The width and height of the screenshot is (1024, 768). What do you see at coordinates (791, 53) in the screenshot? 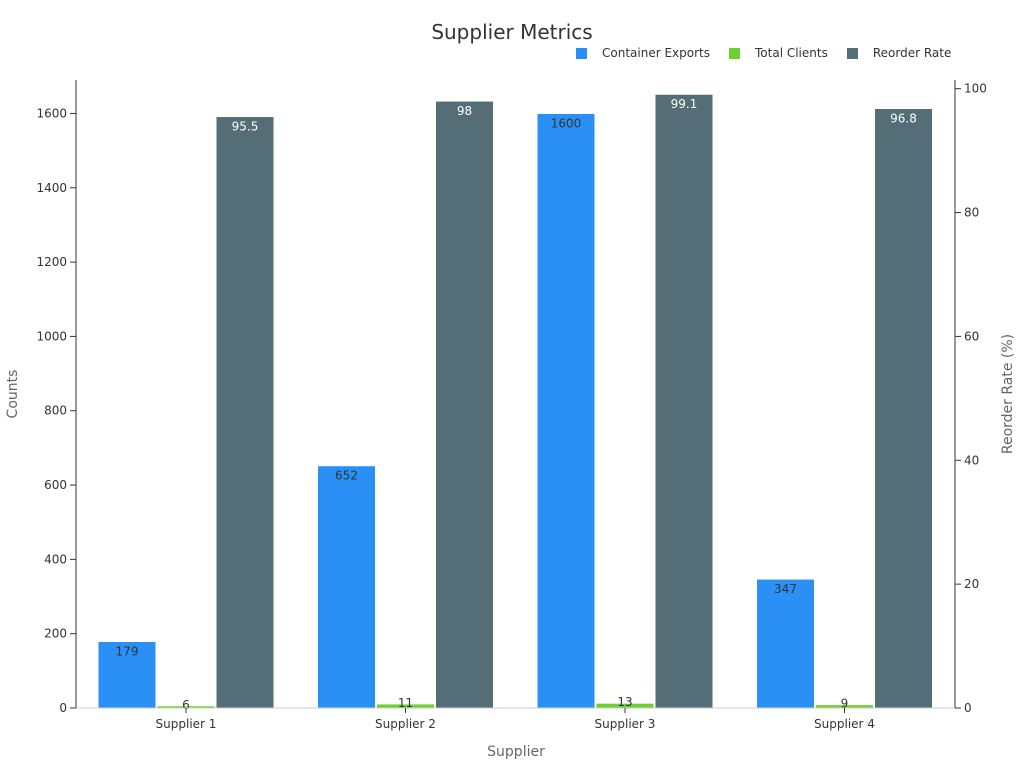
I see `legend-label: Total Clients` at bounding box center [791, 53].